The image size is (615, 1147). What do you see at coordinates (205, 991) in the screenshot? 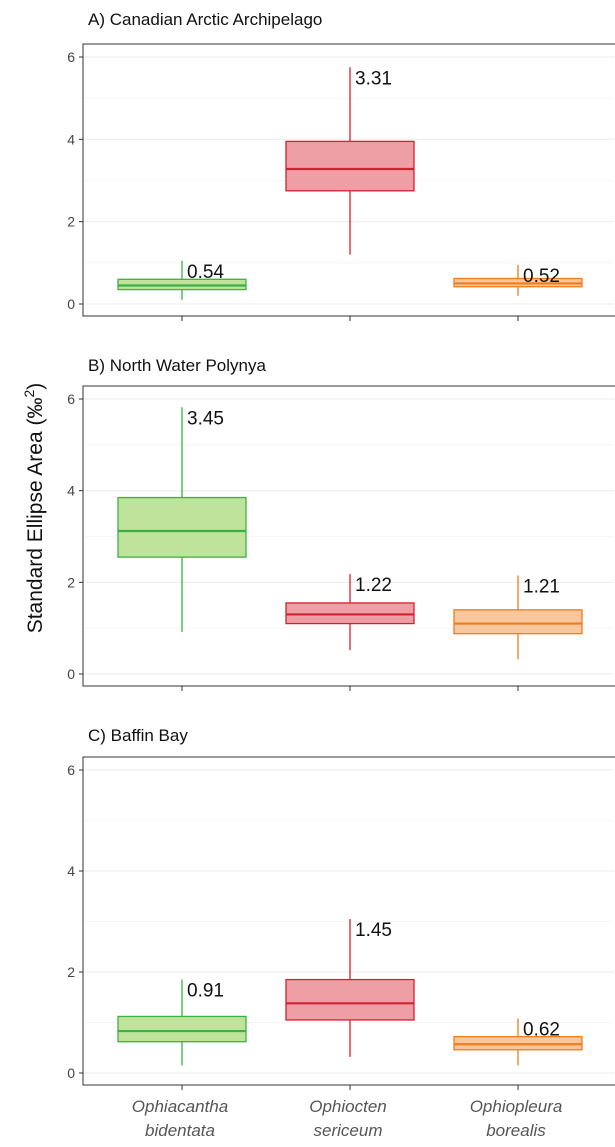
I see `data-label: 0.91` at bounding box center [205, 991].